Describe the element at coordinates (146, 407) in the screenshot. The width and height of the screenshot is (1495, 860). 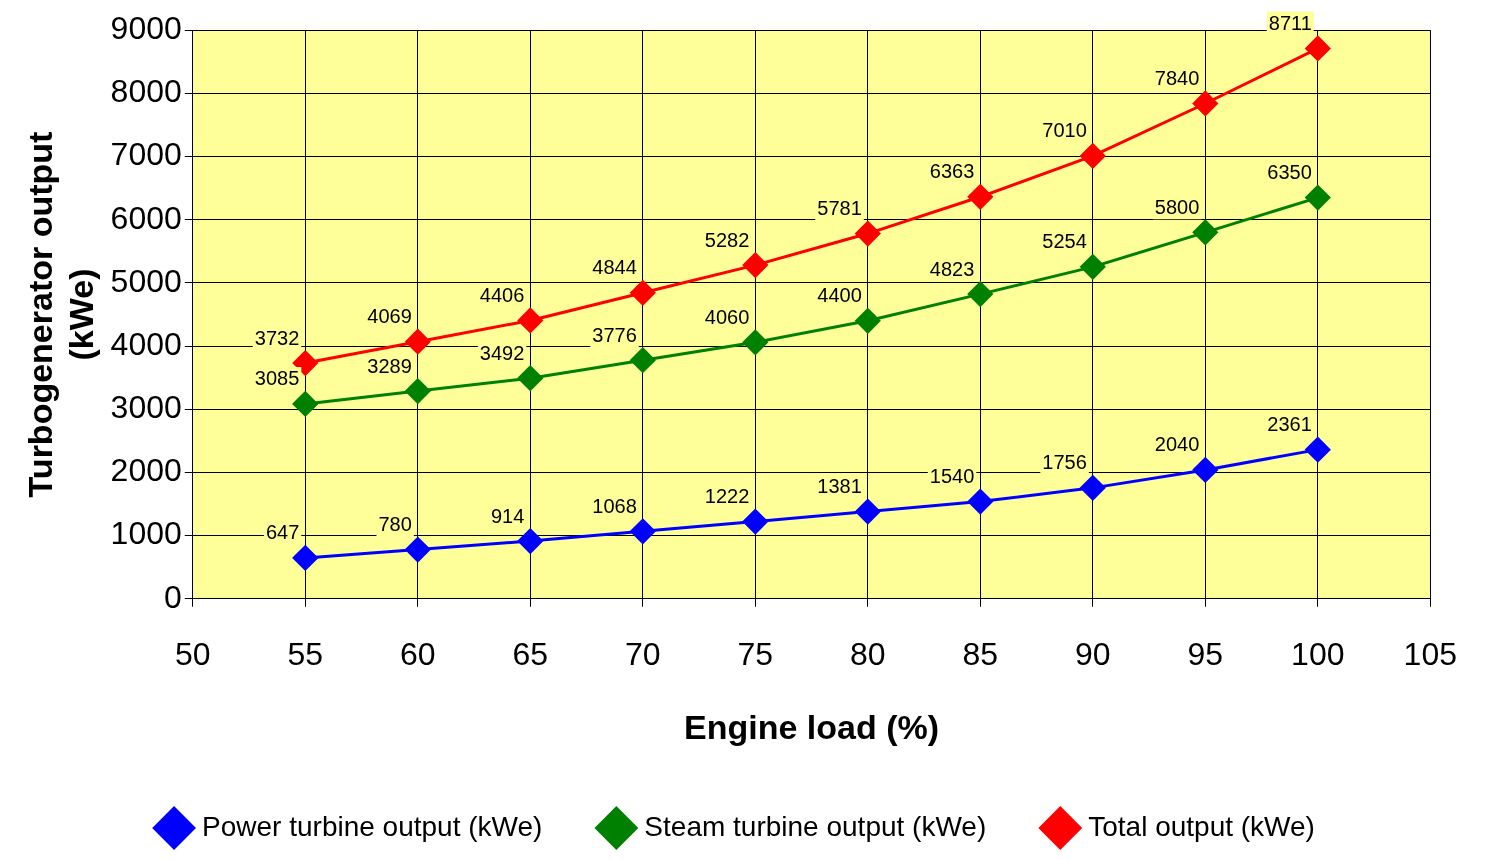
I see `y-tick-label: 3000` at that location.